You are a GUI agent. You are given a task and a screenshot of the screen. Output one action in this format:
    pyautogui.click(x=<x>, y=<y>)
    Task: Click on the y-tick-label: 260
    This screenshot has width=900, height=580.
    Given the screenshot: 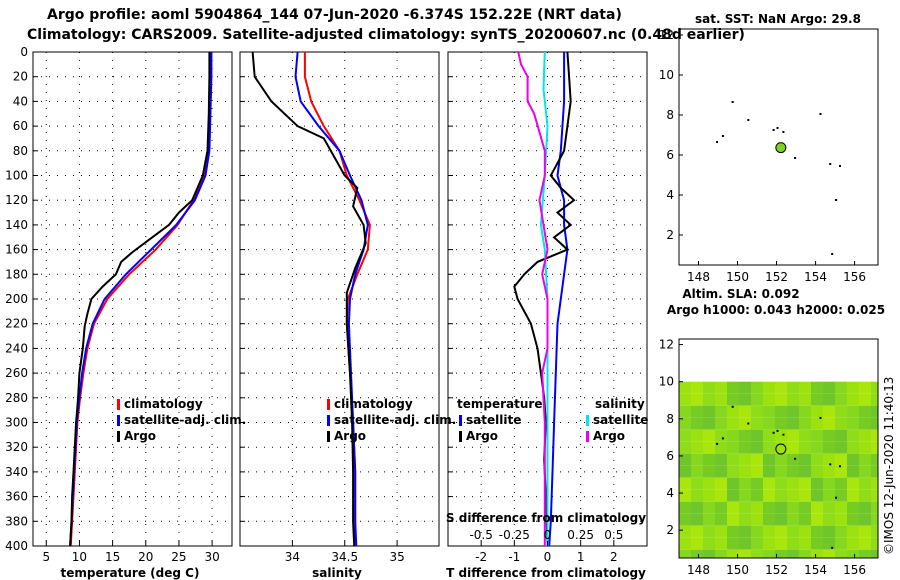 What is the action you would take?
    pyautogui.click(x=16, y=373)
    